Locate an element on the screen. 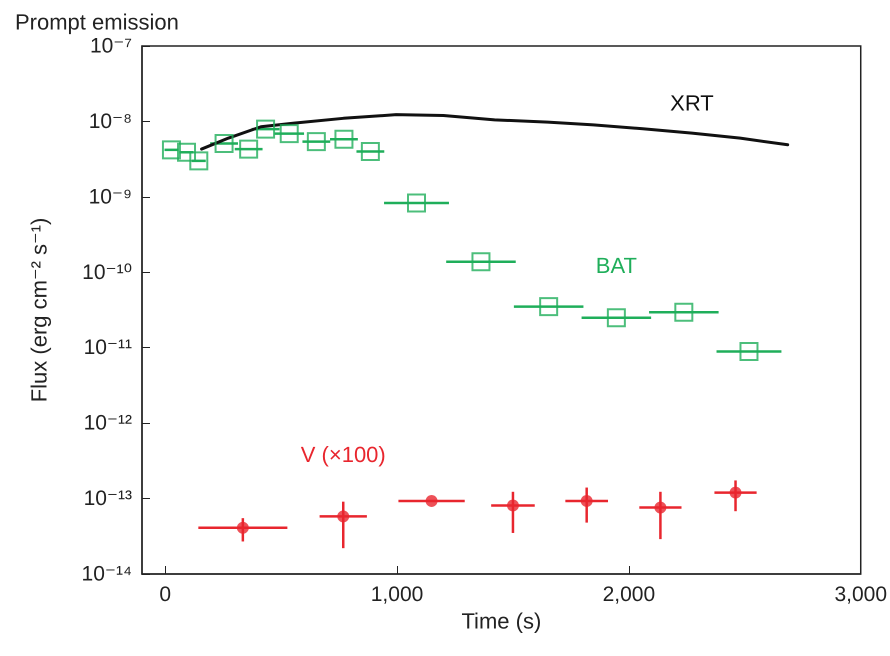 This screenshot has height=656, width=890. x-axis-title: Time (s) is located at coordinates (501, 621).